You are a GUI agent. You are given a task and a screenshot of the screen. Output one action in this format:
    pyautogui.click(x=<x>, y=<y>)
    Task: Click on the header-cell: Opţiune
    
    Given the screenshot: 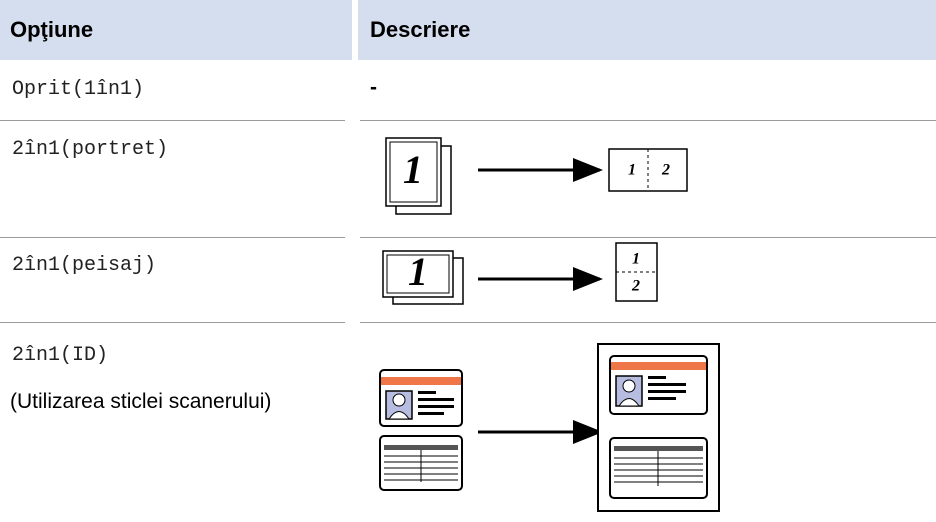 What is the action you would take?
    pyautogui.click(x=176, y=30)
    